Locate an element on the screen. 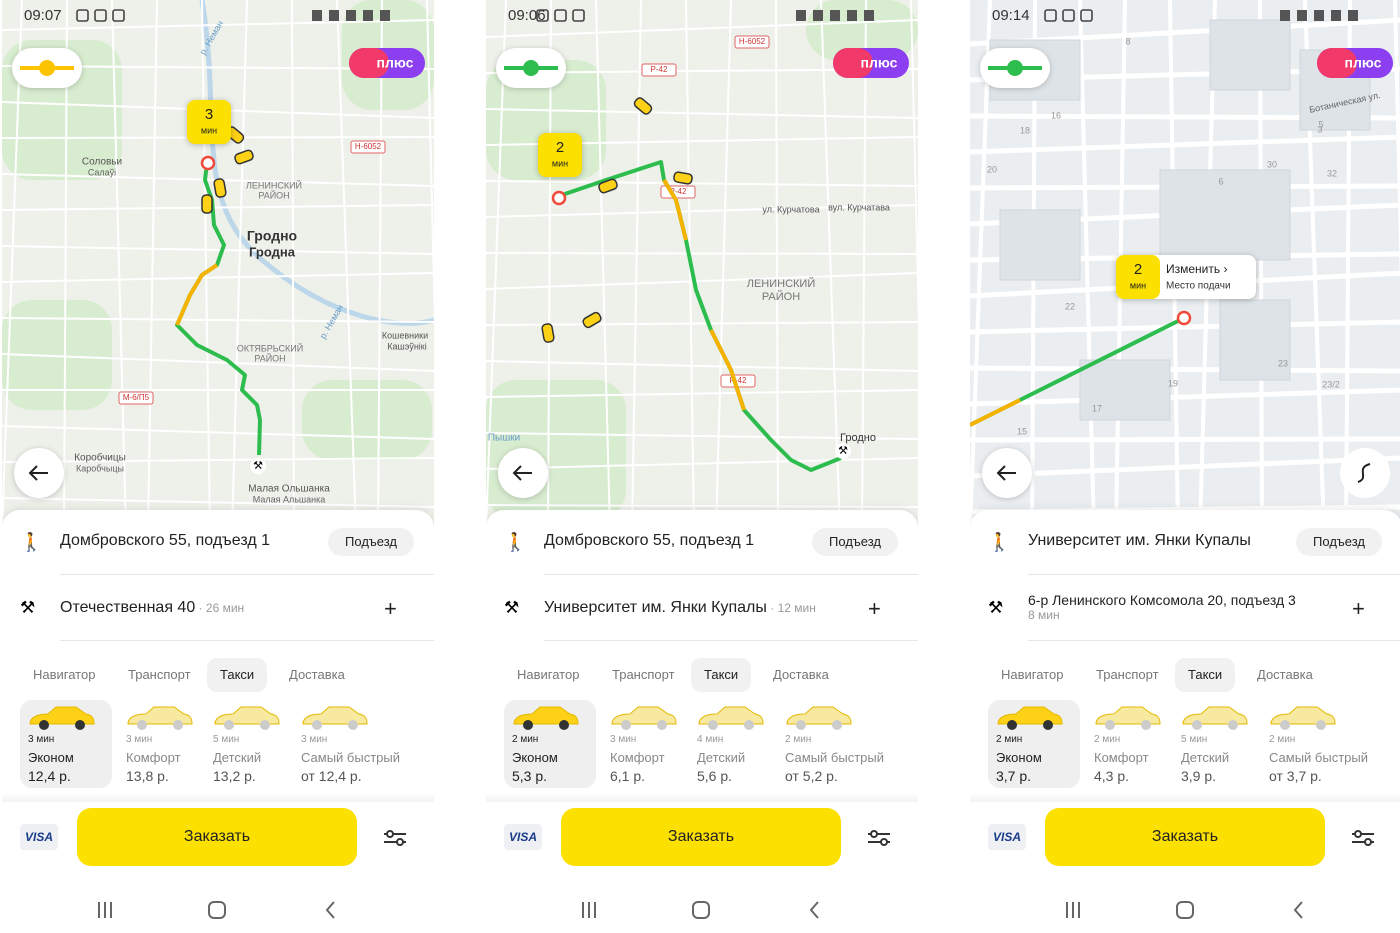  tariff-card: 3 мин Комфорт 6,1 р. is located at coordinates (656, 744).